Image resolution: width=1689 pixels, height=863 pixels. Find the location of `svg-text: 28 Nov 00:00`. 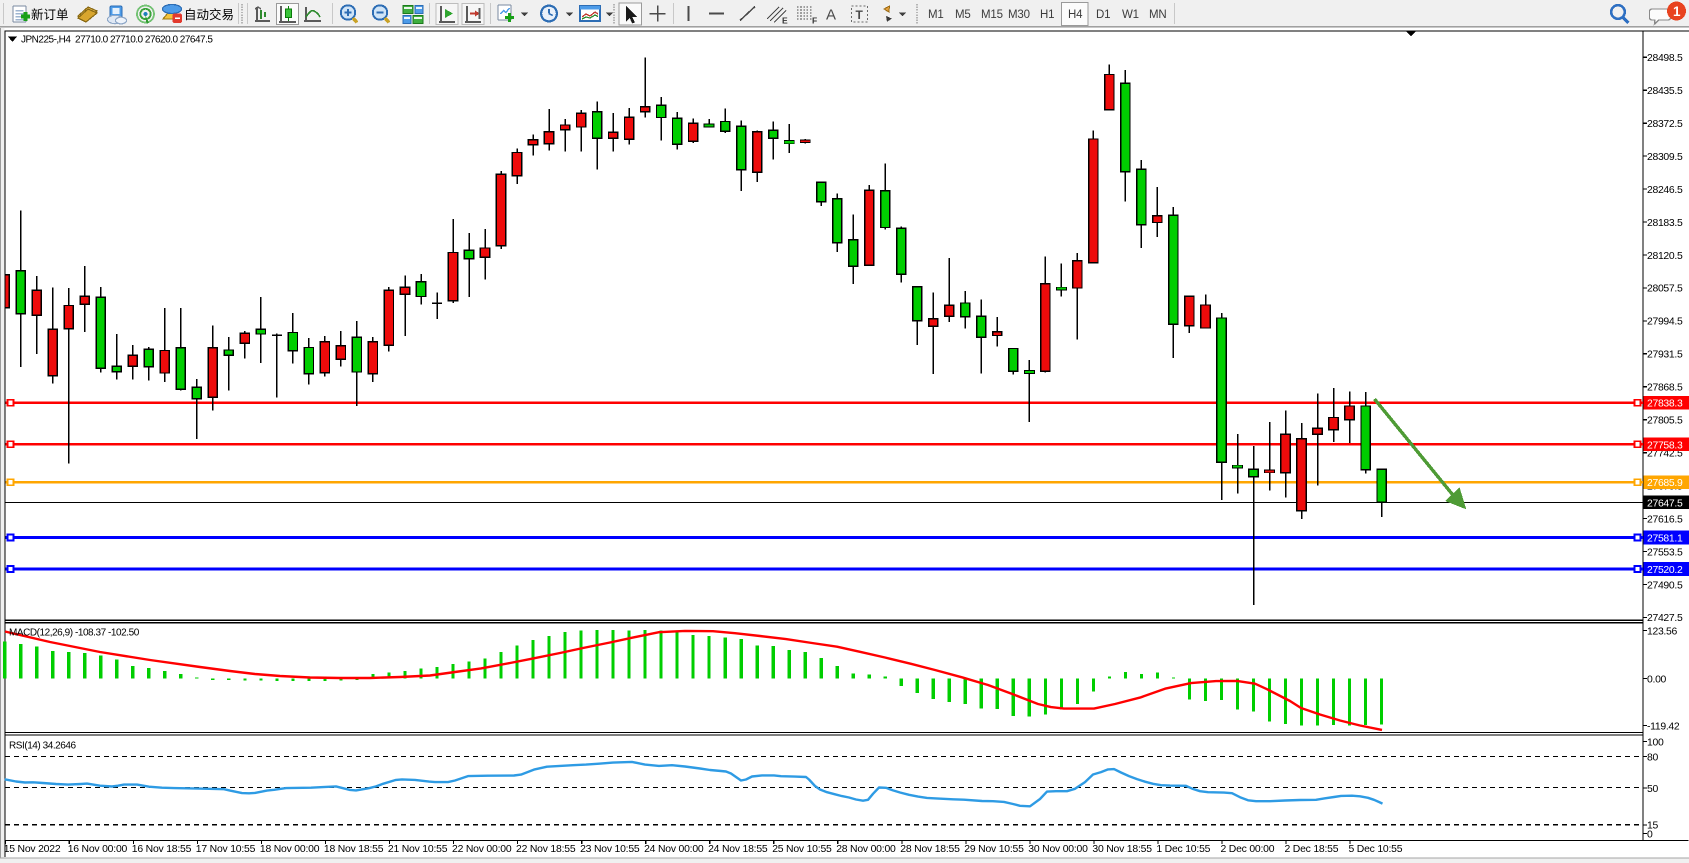

svg-text: 28 Nov 00:00 is located at coordinates (866, 849).